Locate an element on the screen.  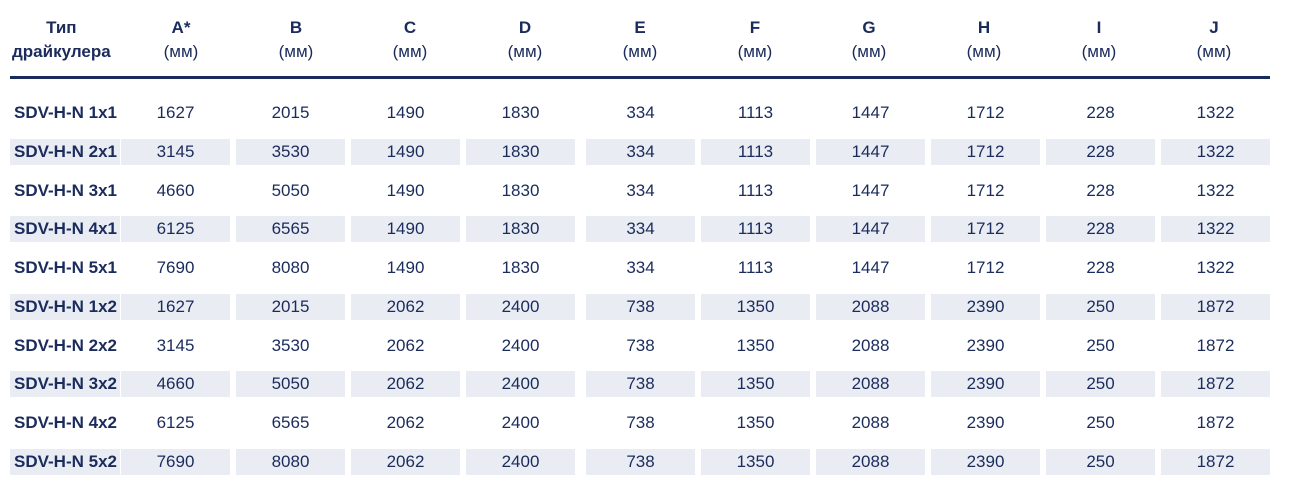
header-col-letter: I is located at coordinates (1099, 27).